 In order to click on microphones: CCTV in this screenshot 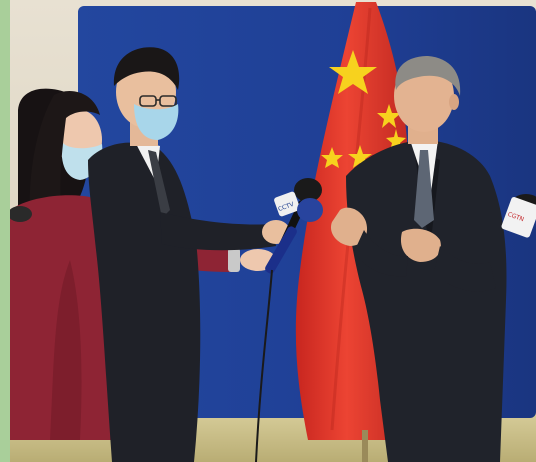, I will do `click(289, 320)`.